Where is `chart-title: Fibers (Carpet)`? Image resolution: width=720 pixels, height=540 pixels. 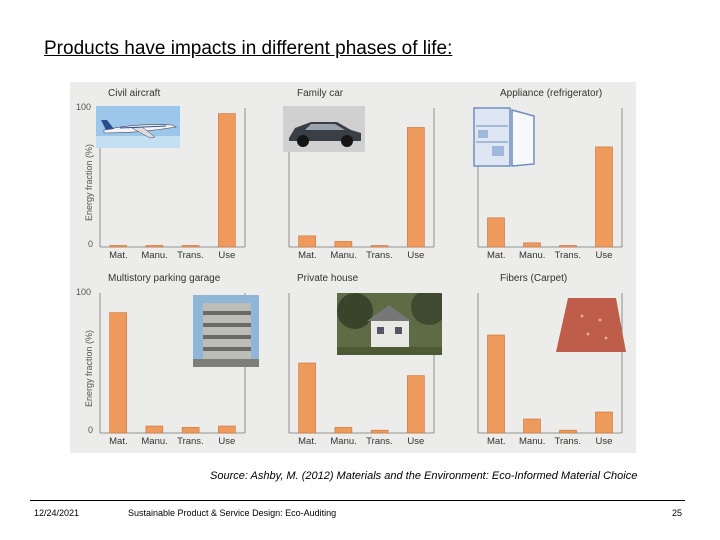
chart-title: Fibers (Carpet) is located at coordinates (534, 278).